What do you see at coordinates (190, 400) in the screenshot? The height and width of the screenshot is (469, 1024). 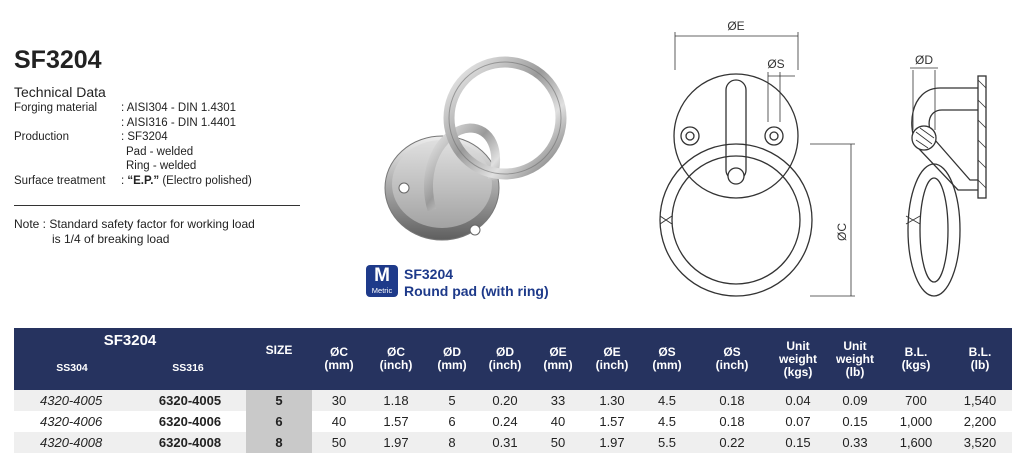 I see `ss316-code: 6320-4005` at bounding box center [190, 400].